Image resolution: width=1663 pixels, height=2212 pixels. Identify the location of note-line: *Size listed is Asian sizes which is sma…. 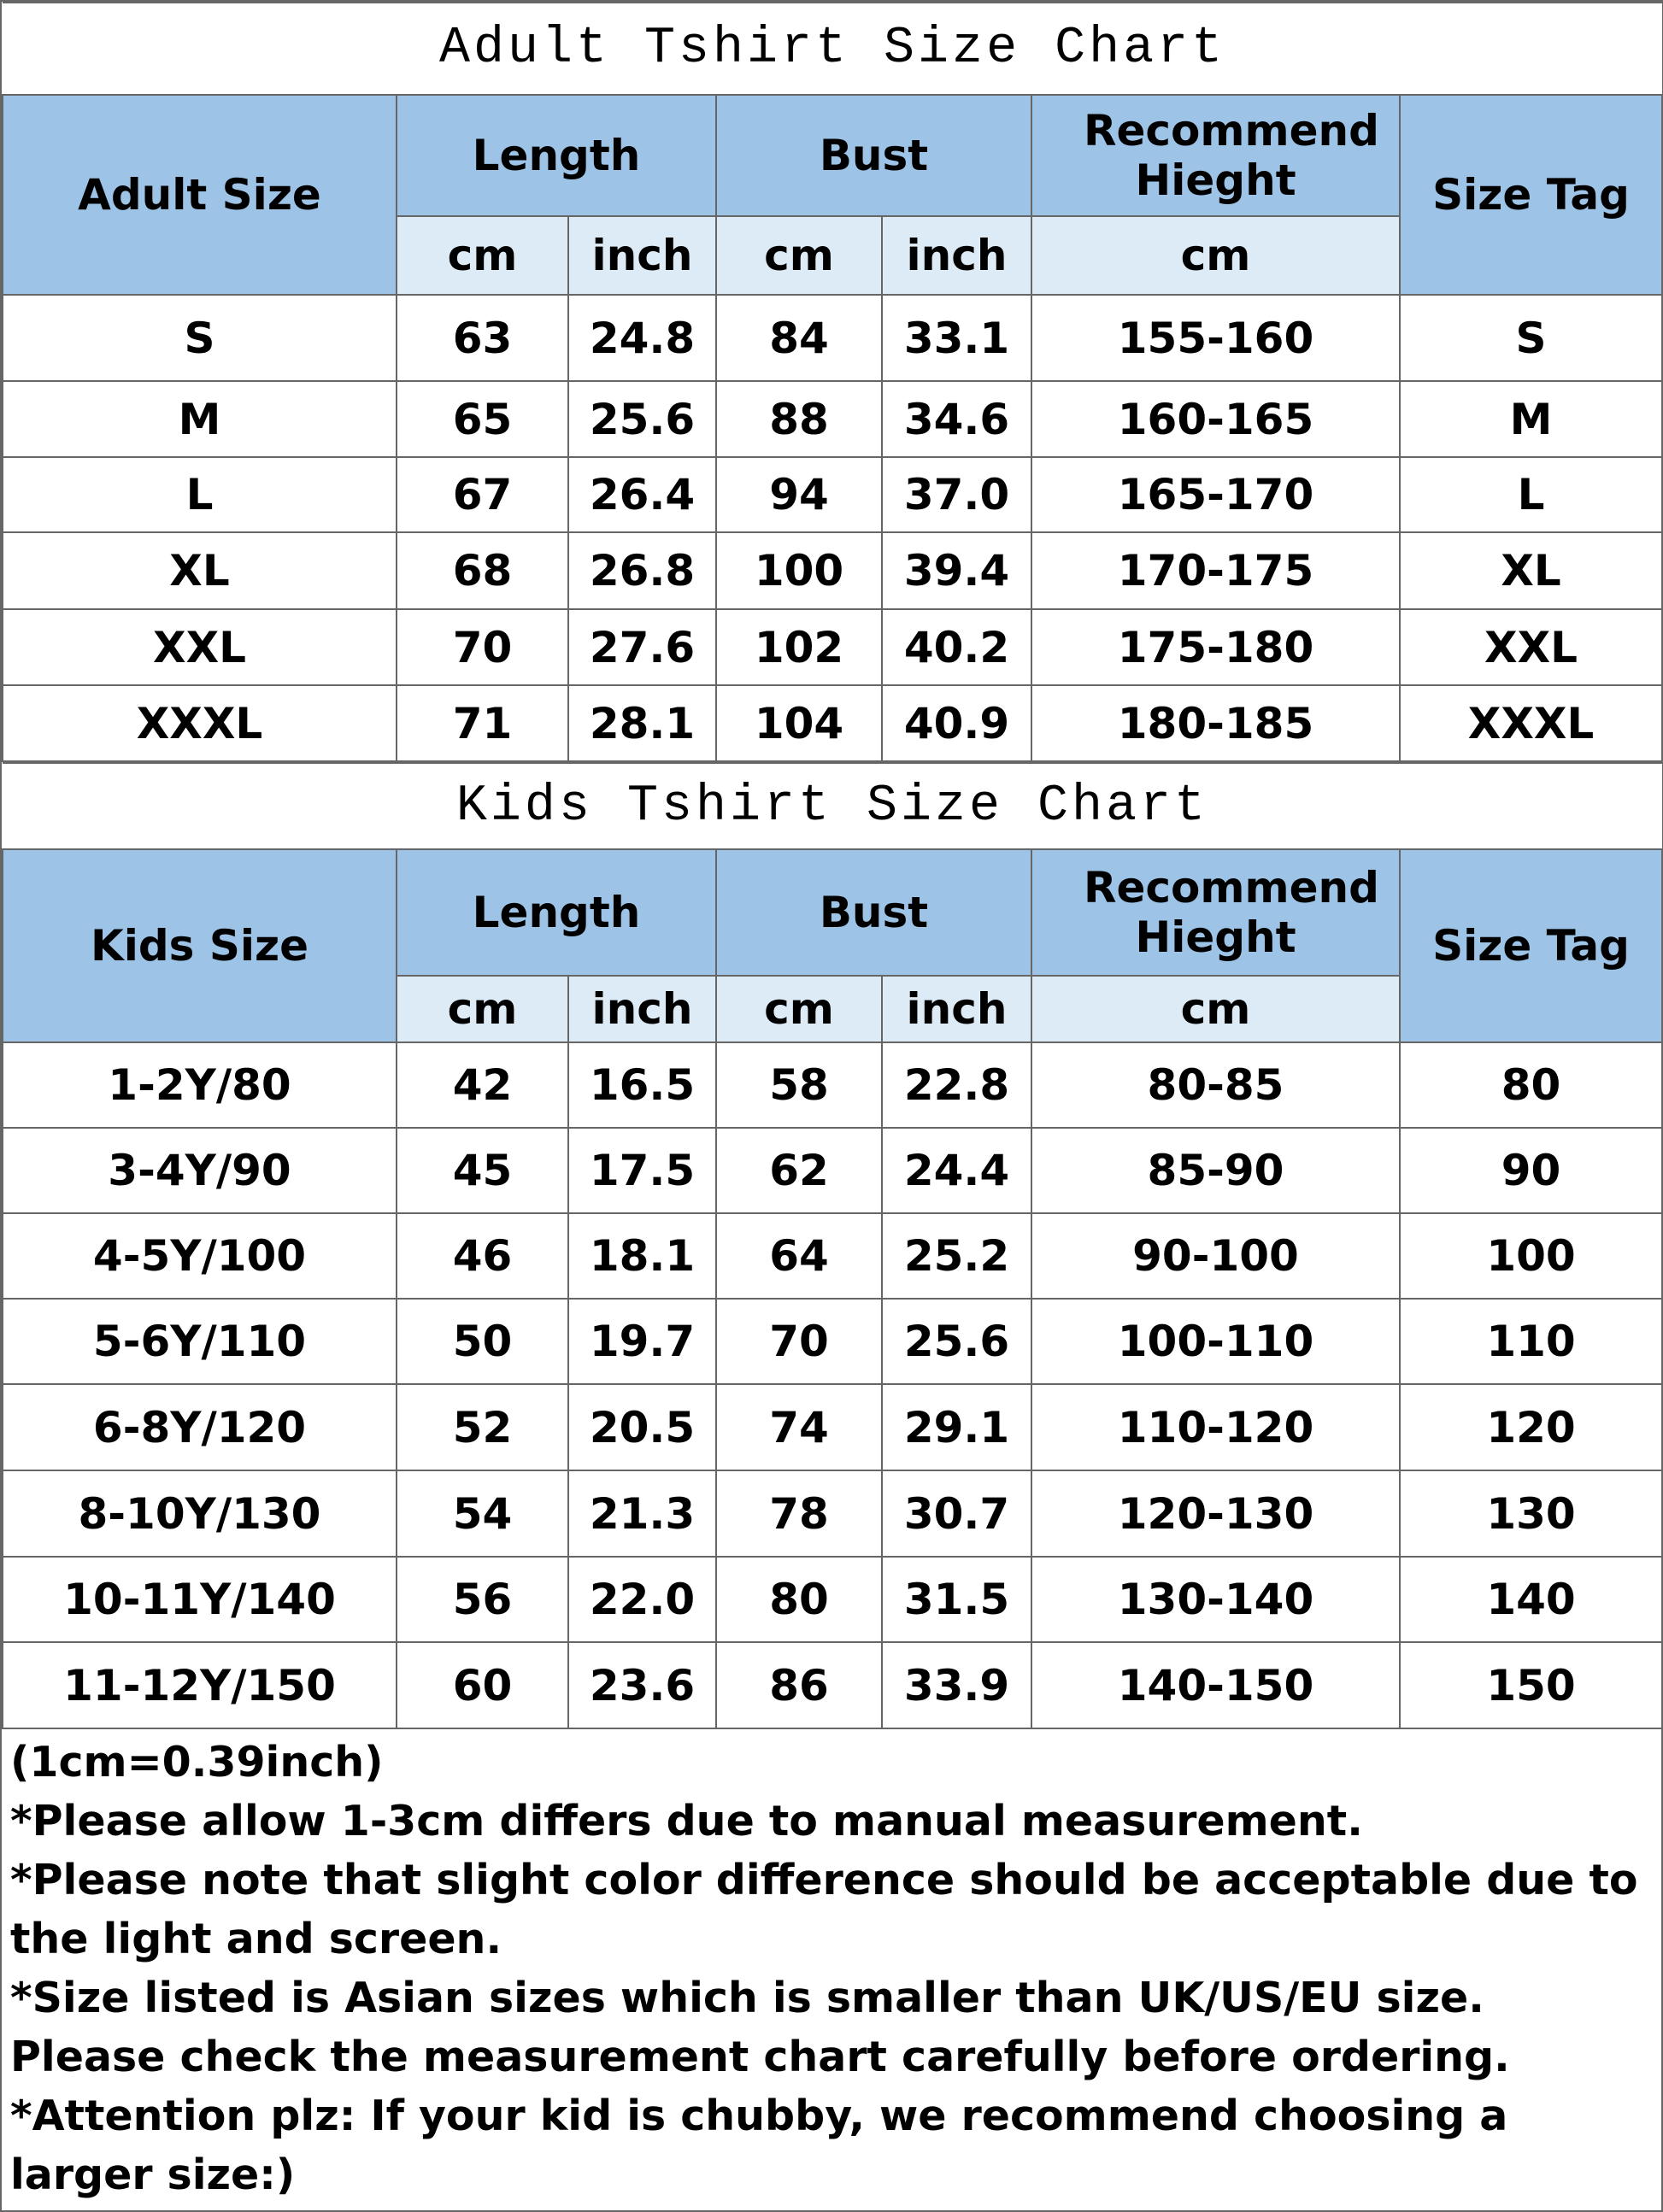
(760, 2028).